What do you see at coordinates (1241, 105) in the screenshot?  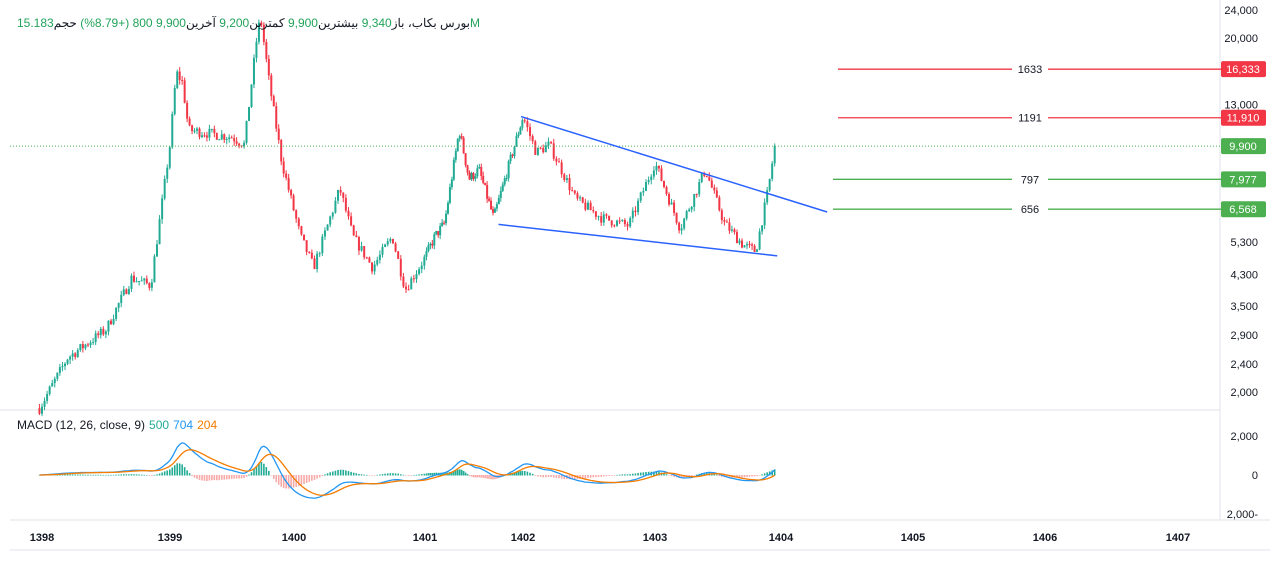 I see `y-tick-label: 13,000` at bounding box center [1241, 105].